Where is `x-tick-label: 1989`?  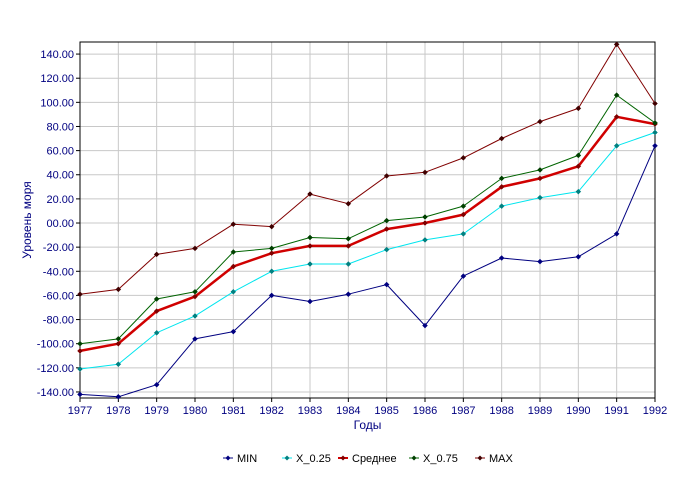
x-tick-label: 1989 is located at coordinates (540, 411).